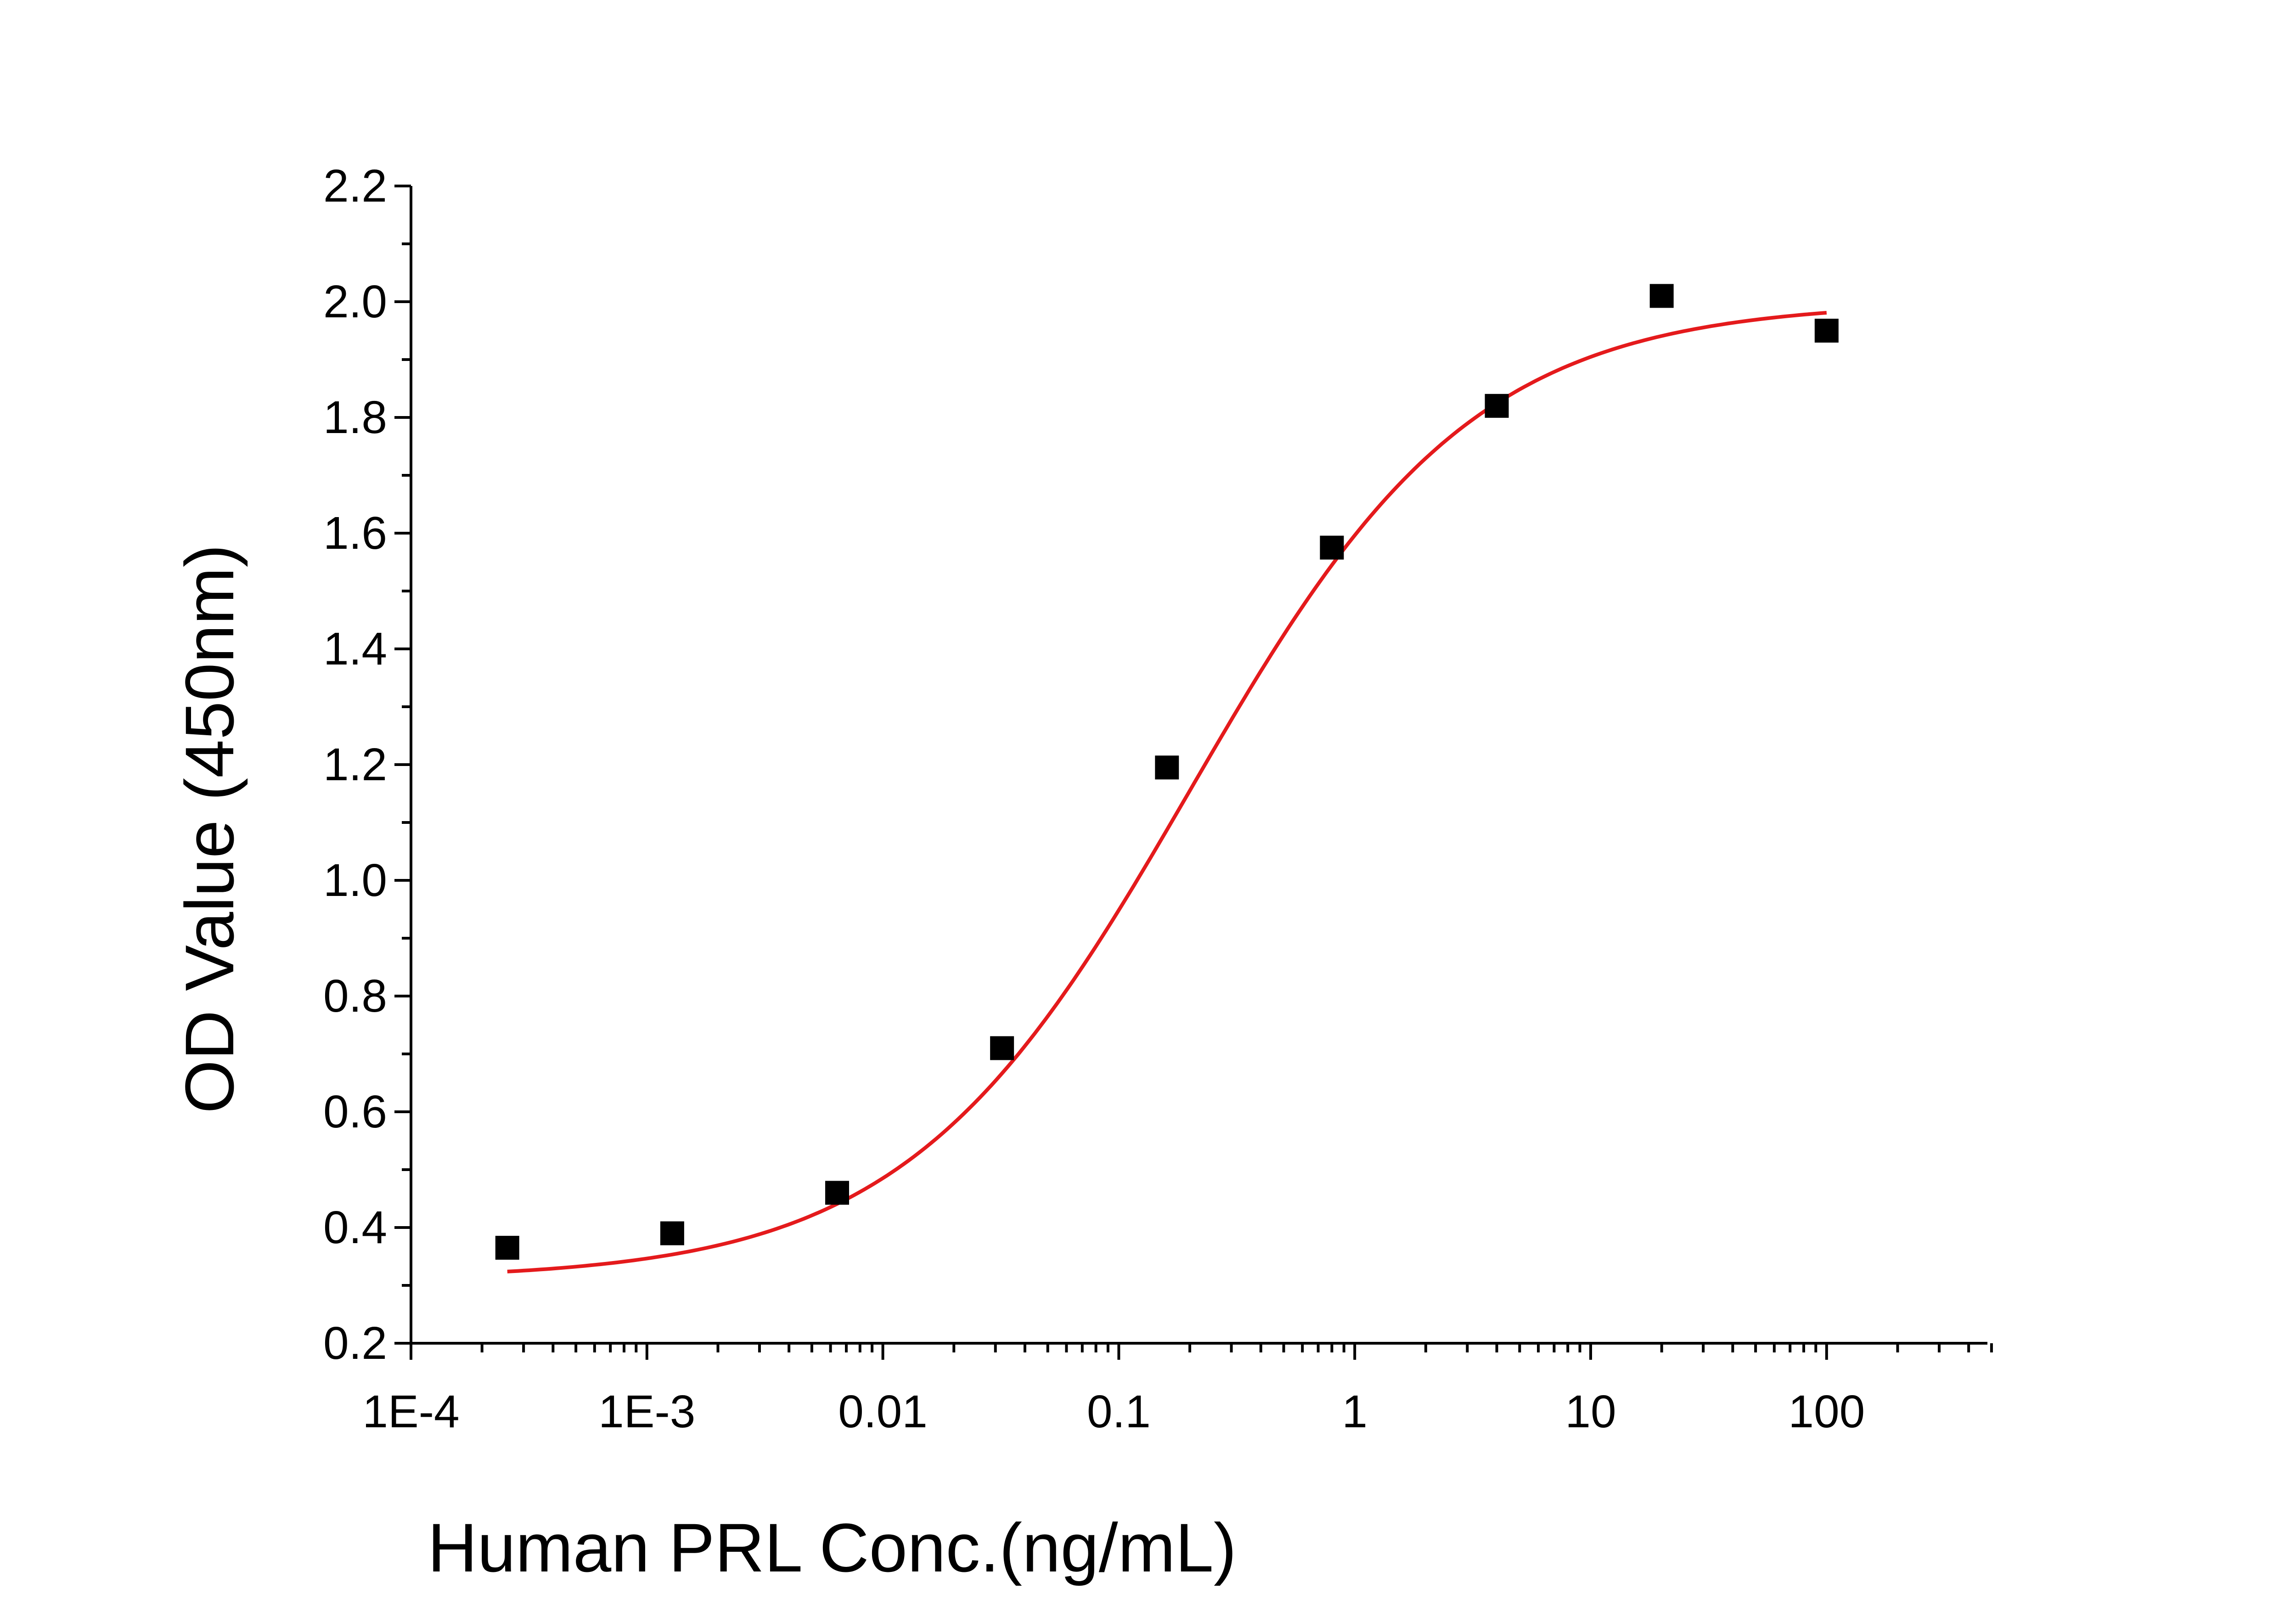 Image resolution: width=2296 pixels, height=1605 pixels. Describe the element at coordinates (883, 1411) in the screenshot. I see `x-tick-label: 0.01` at that location.